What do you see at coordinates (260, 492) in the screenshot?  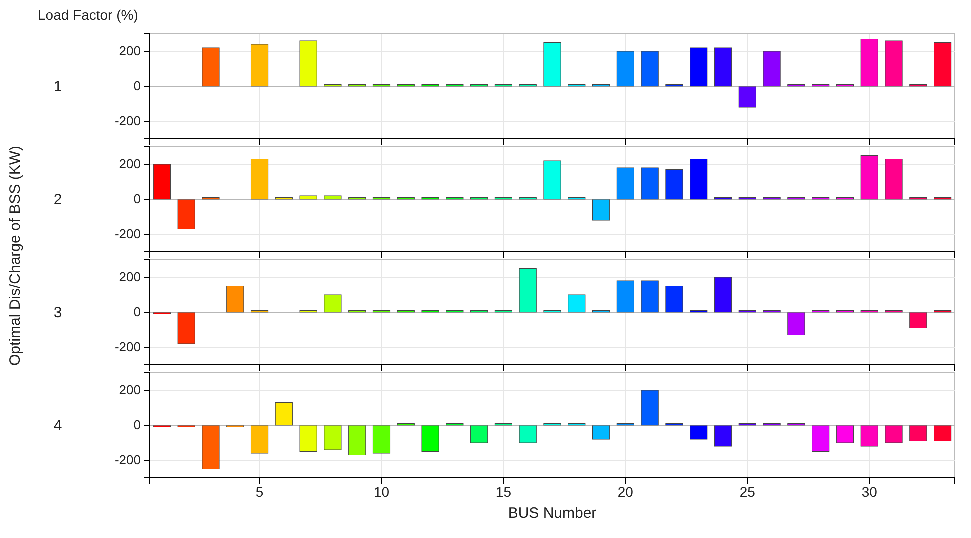 I see `x-tick-label: 5` at bounding box center [260, 492].